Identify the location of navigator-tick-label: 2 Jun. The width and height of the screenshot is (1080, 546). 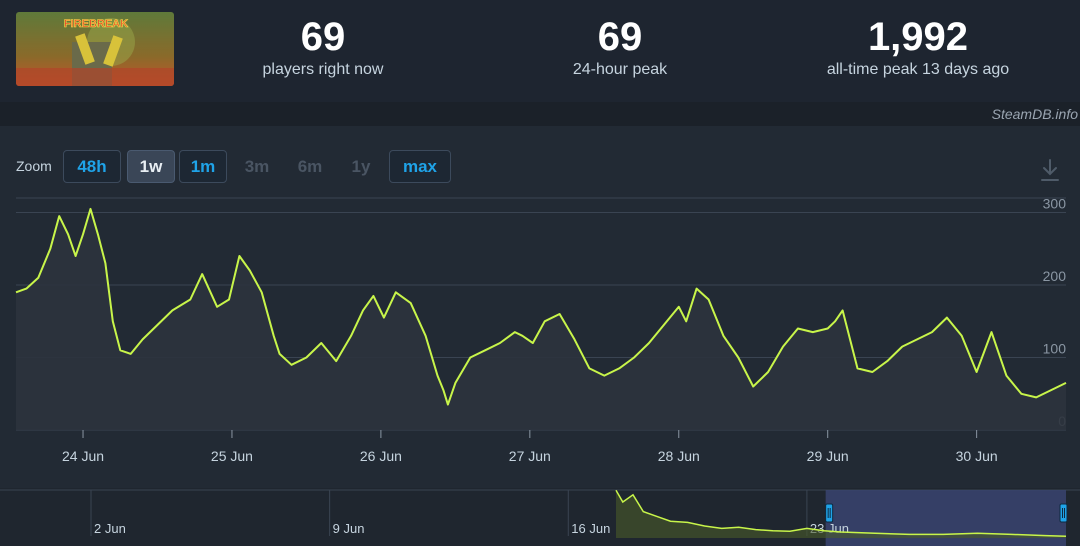
(110, 528).